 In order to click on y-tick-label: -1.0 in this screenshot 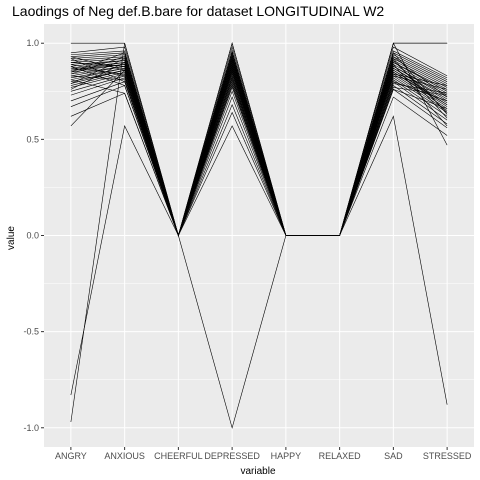, I will do `click(31, 428)`.